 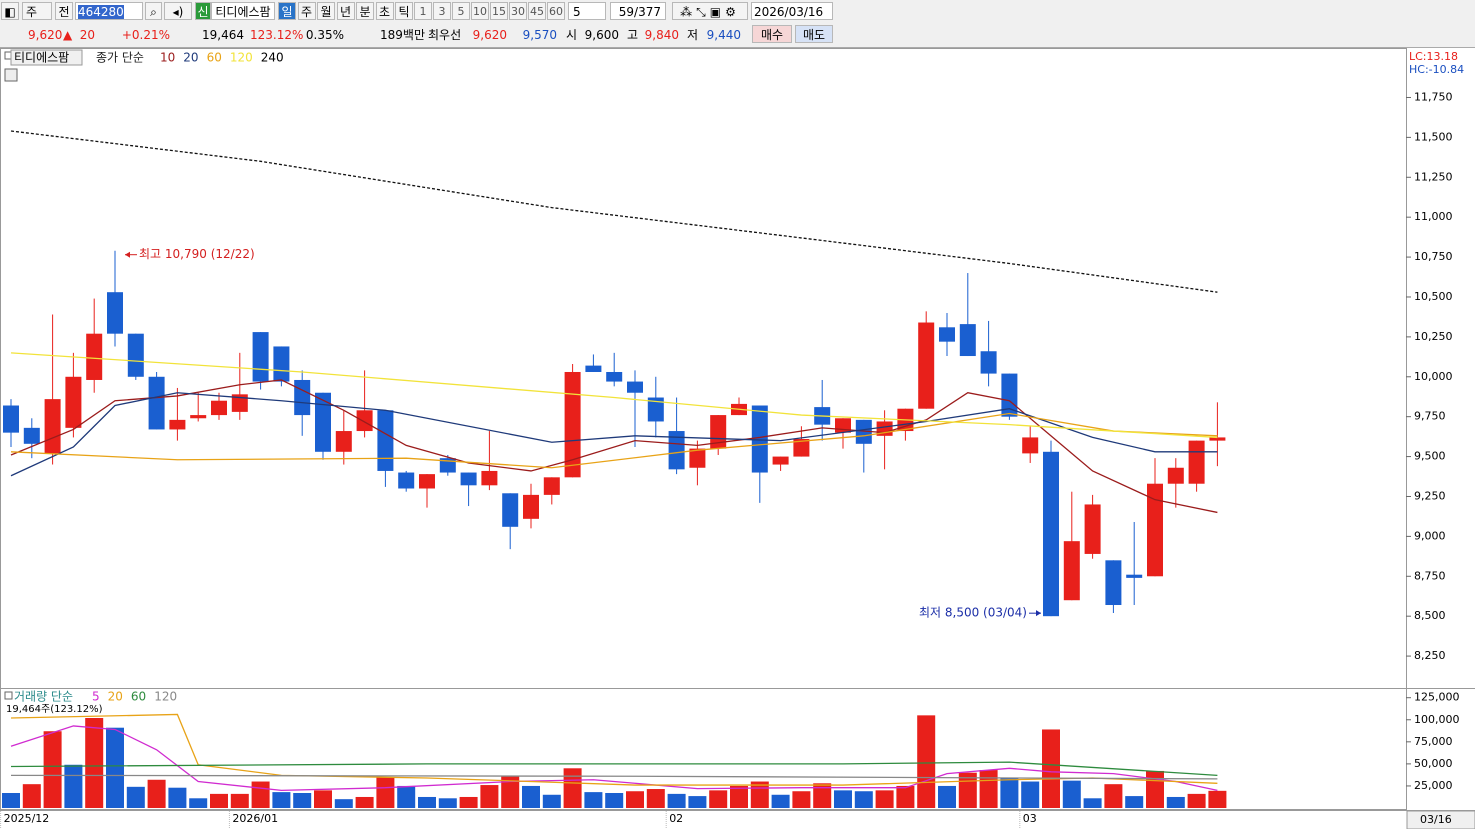 What do you see at coordinates (402, 35) in the screenshot?
I see `amount: 189백만` at bounding box center [402, 35].